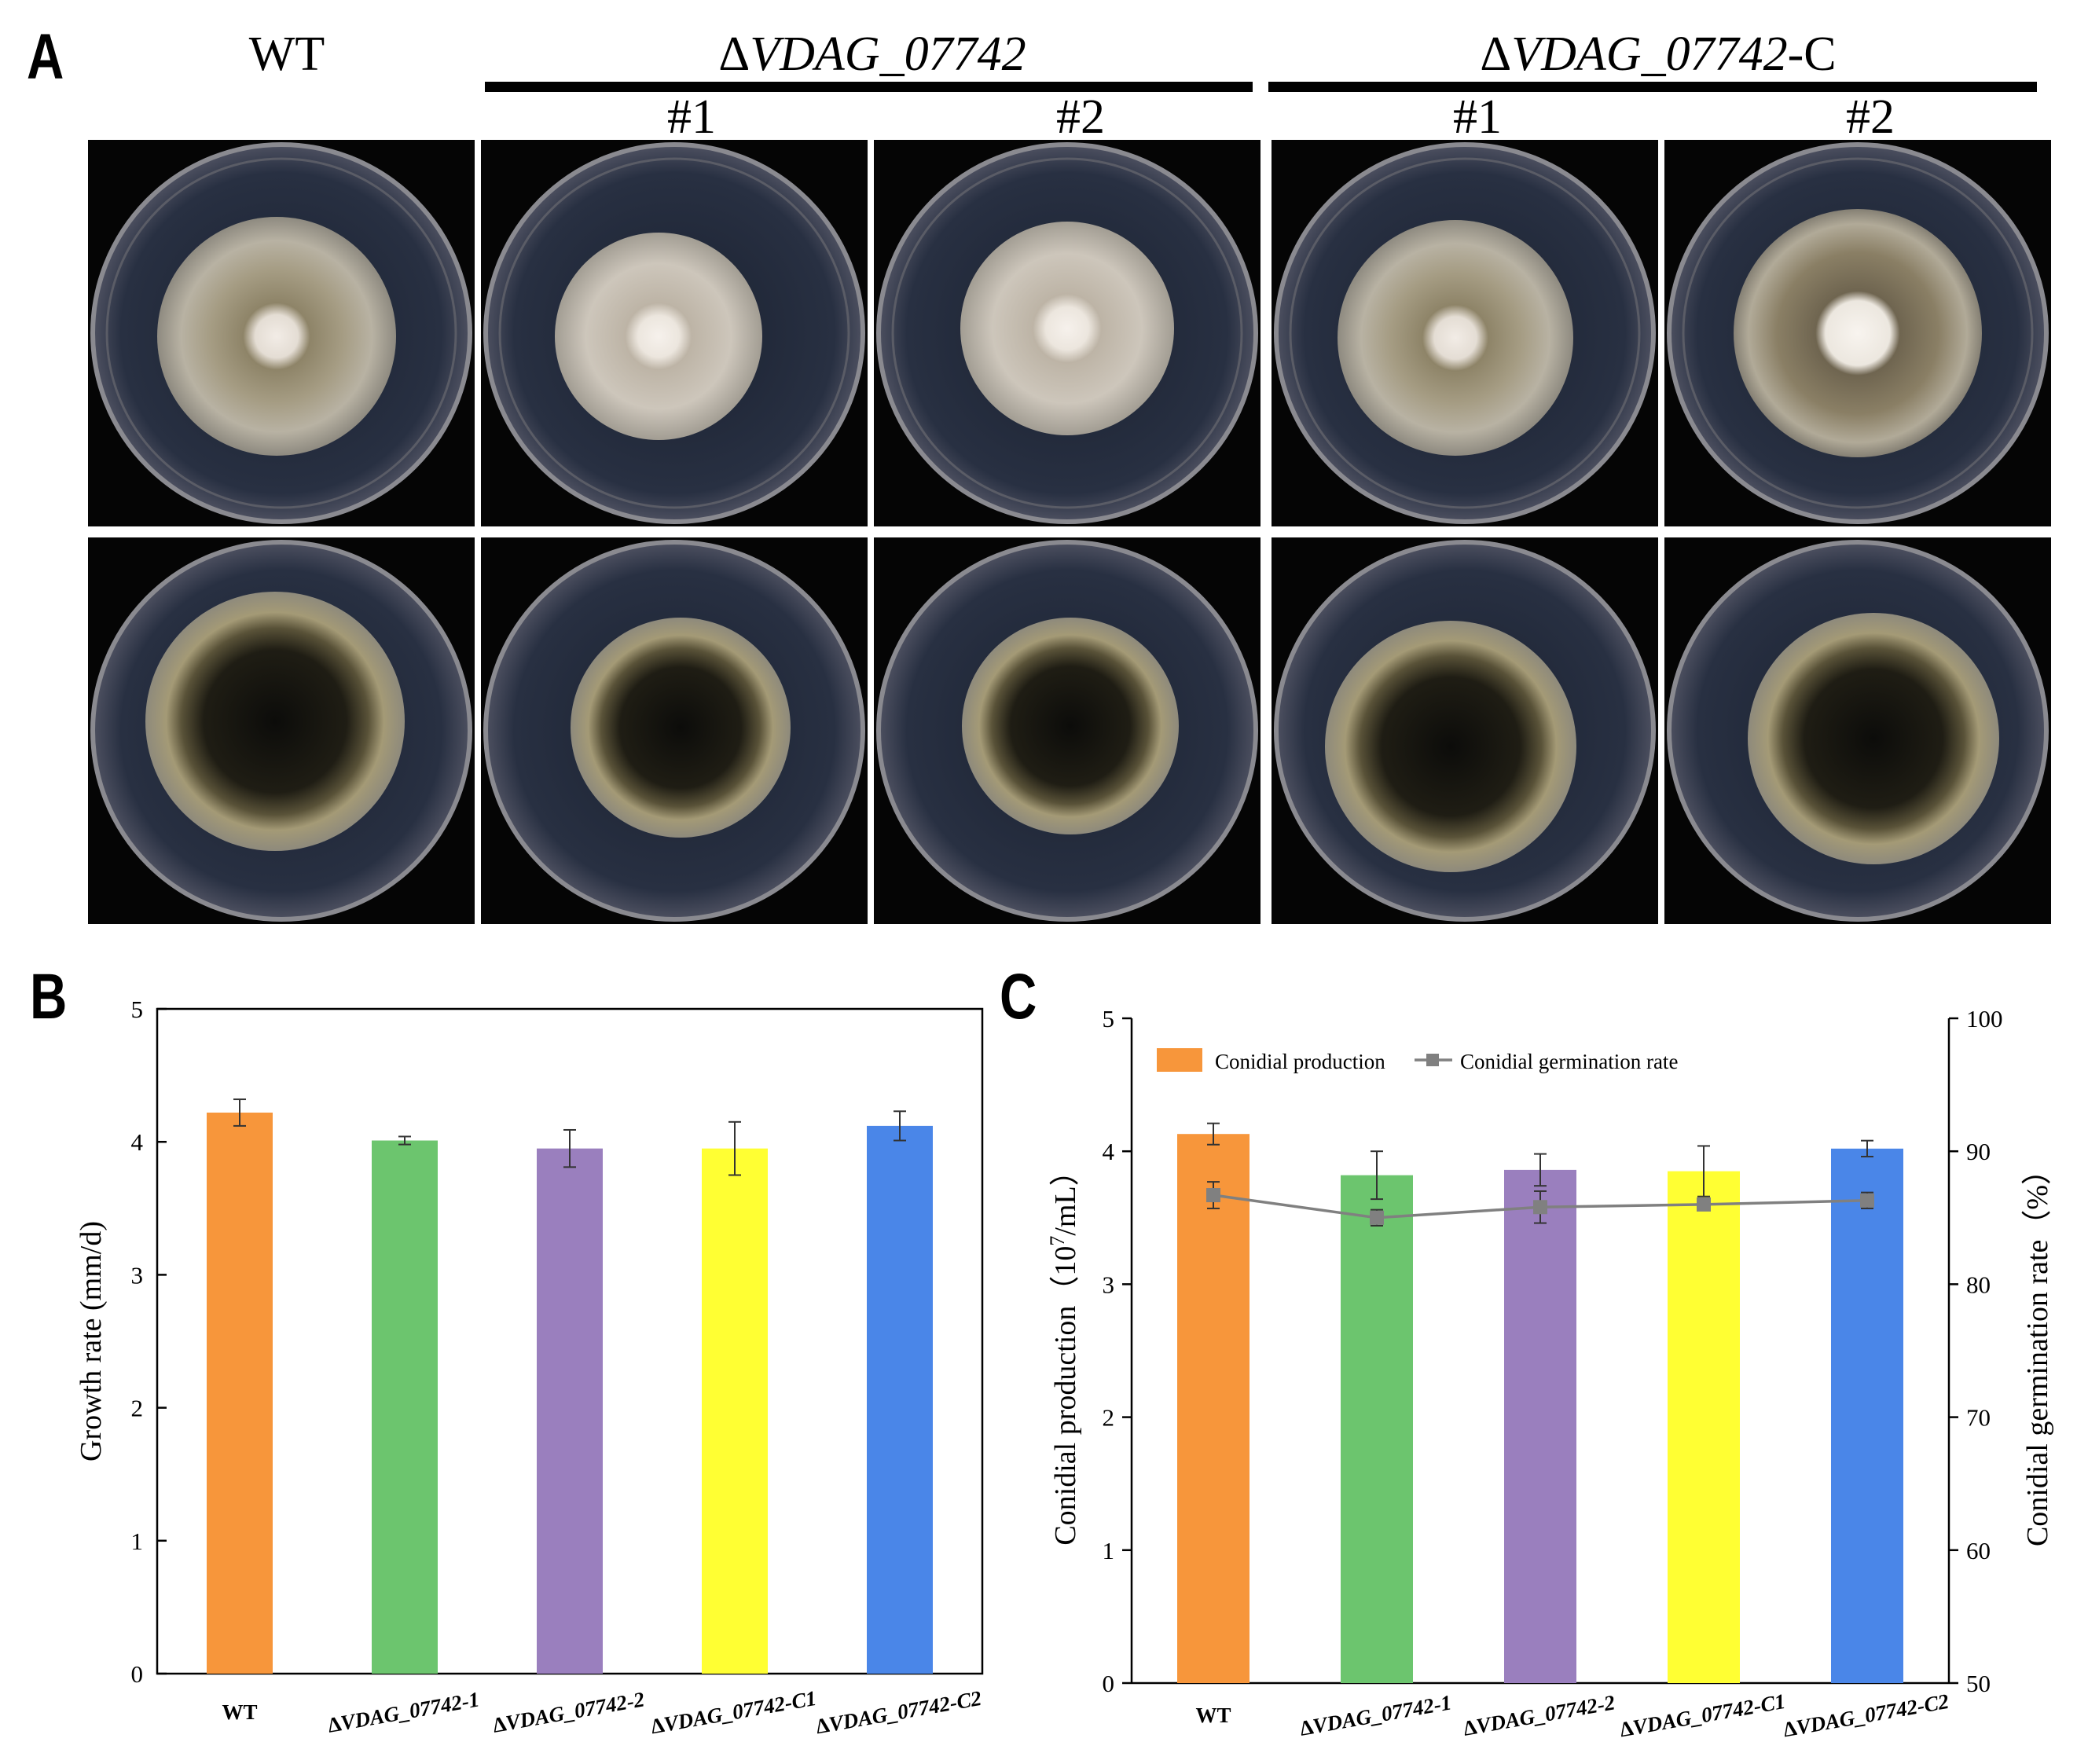 The height and width of the screenshot is (1764, 2077). I want to click on knockout-sub-1: #1, so click(691, 117).